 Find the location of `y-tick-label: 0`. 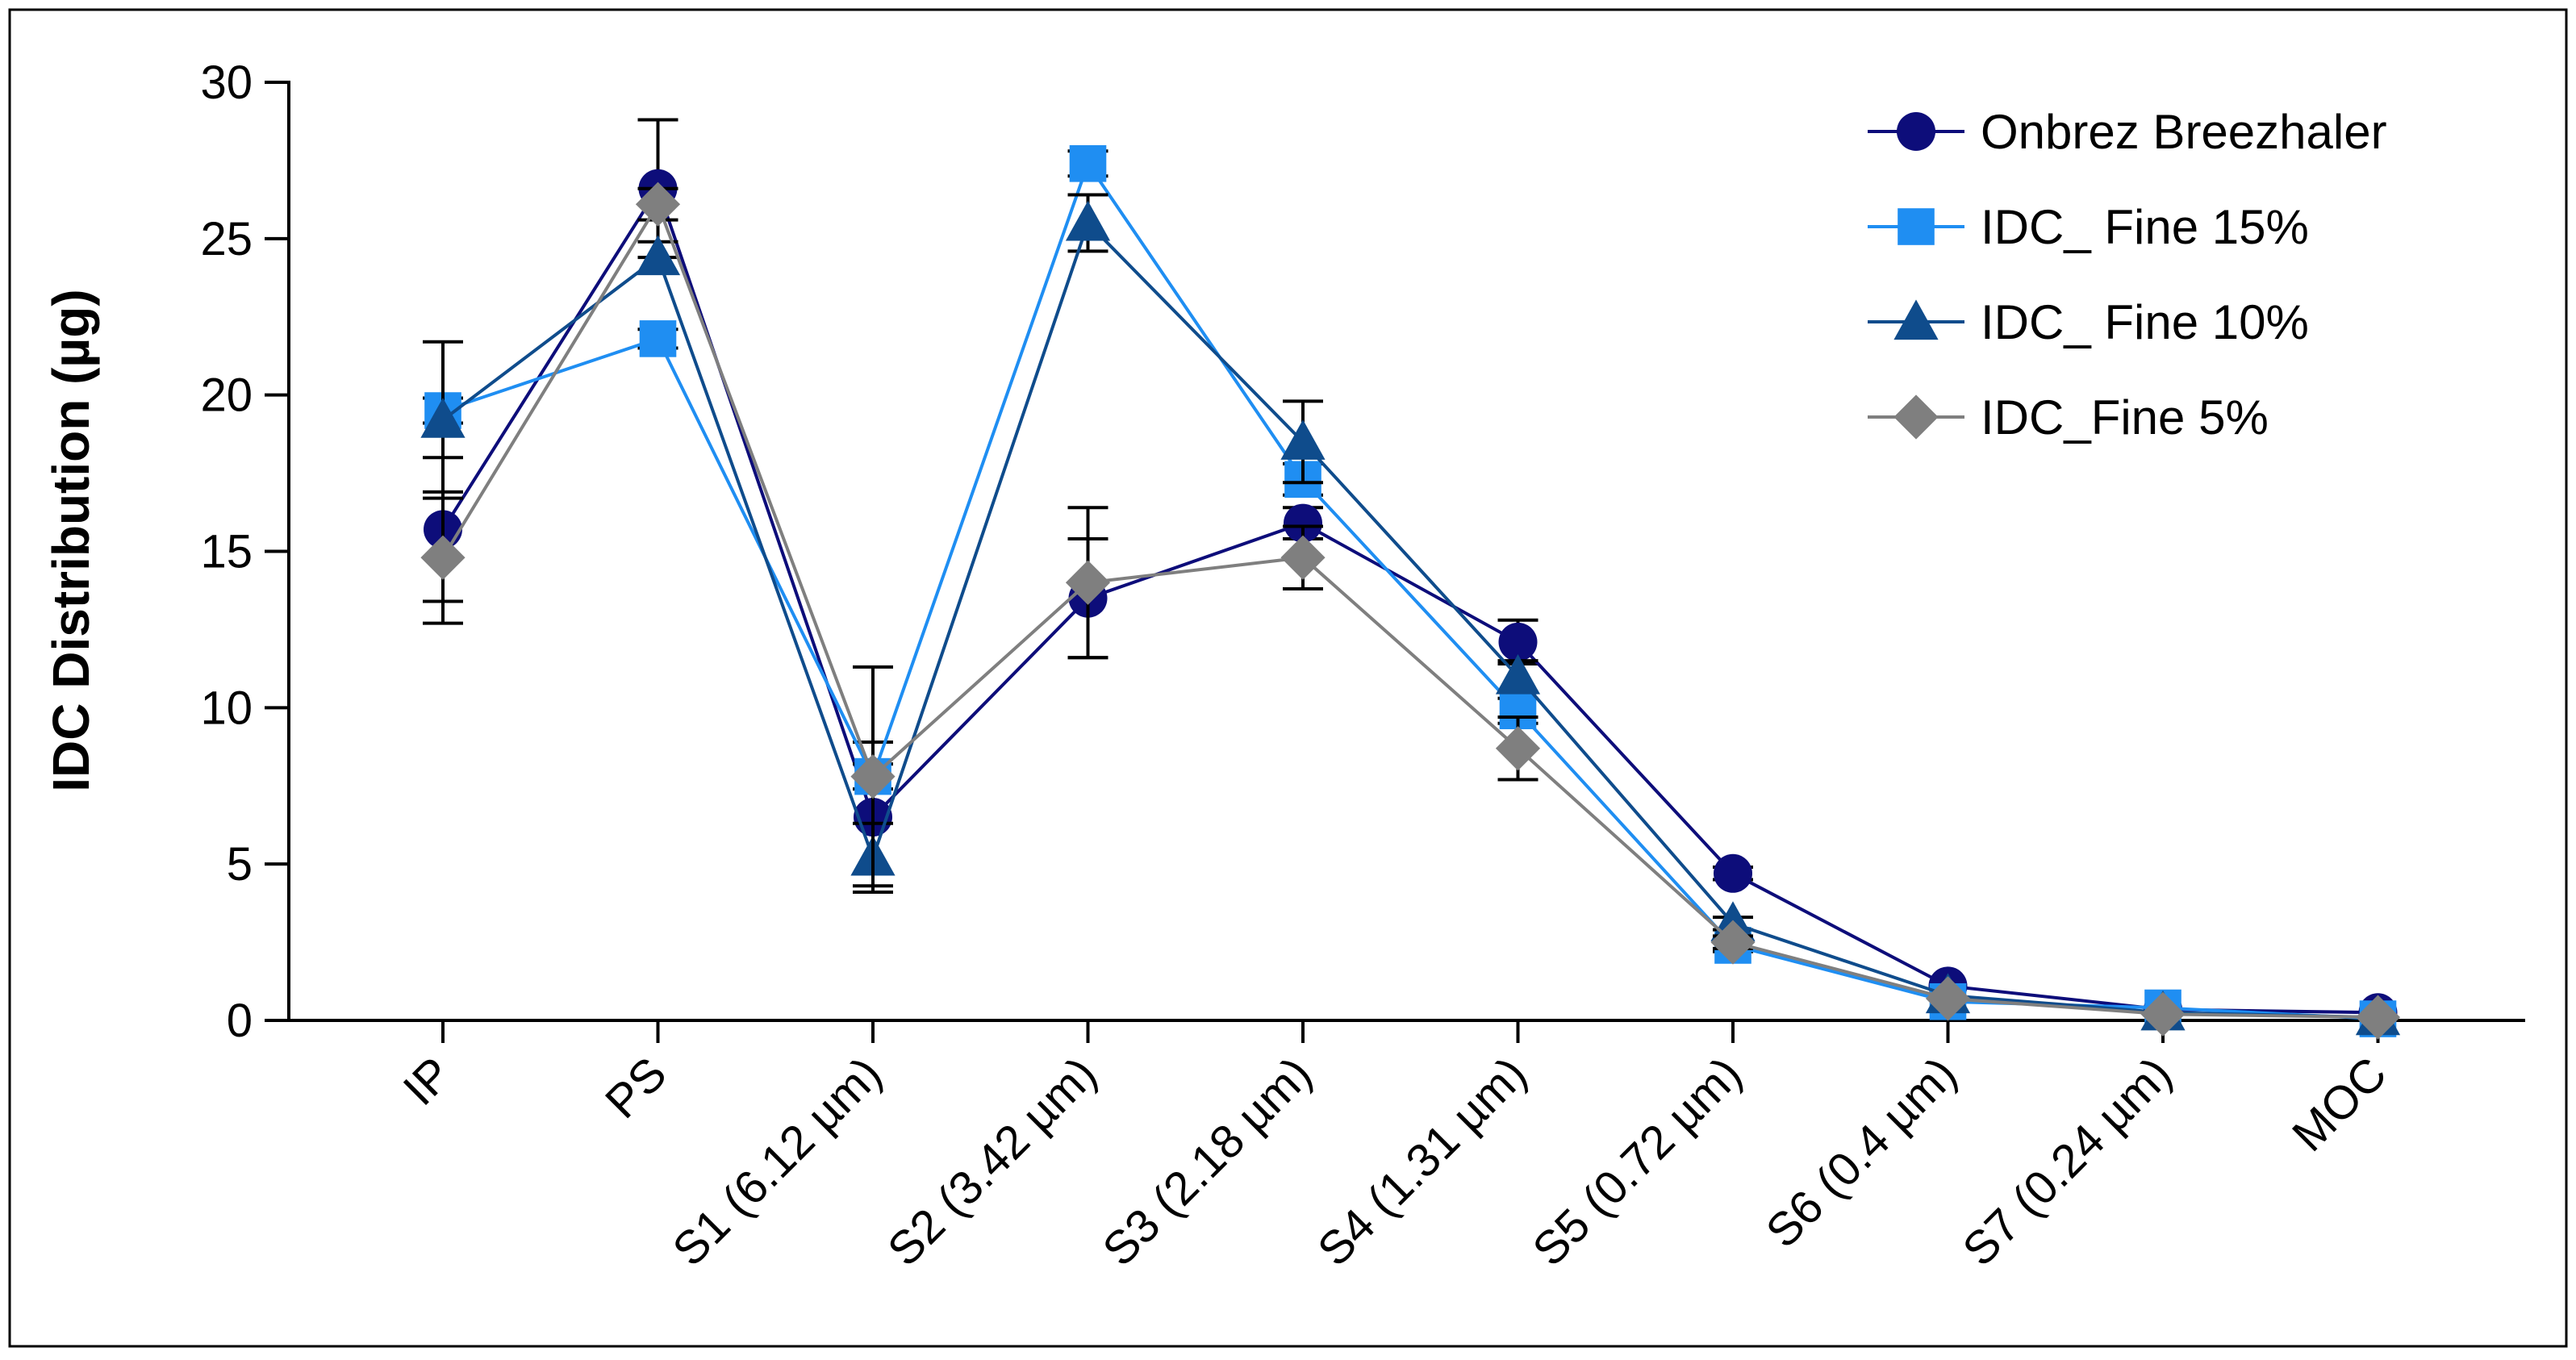

y-tick-label: 0 is located at coordinates (240, 1021).